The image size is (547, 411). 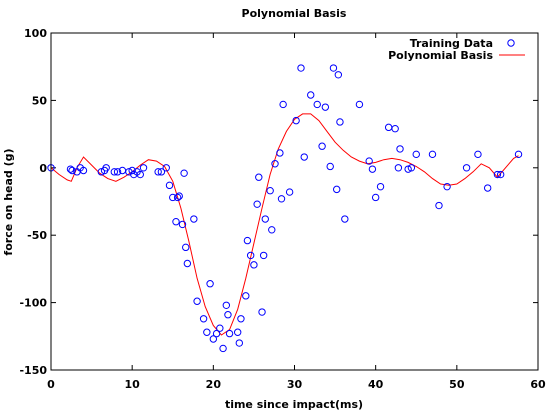 I want to click on x-tick-label: 30, so click(x=295, y=384).